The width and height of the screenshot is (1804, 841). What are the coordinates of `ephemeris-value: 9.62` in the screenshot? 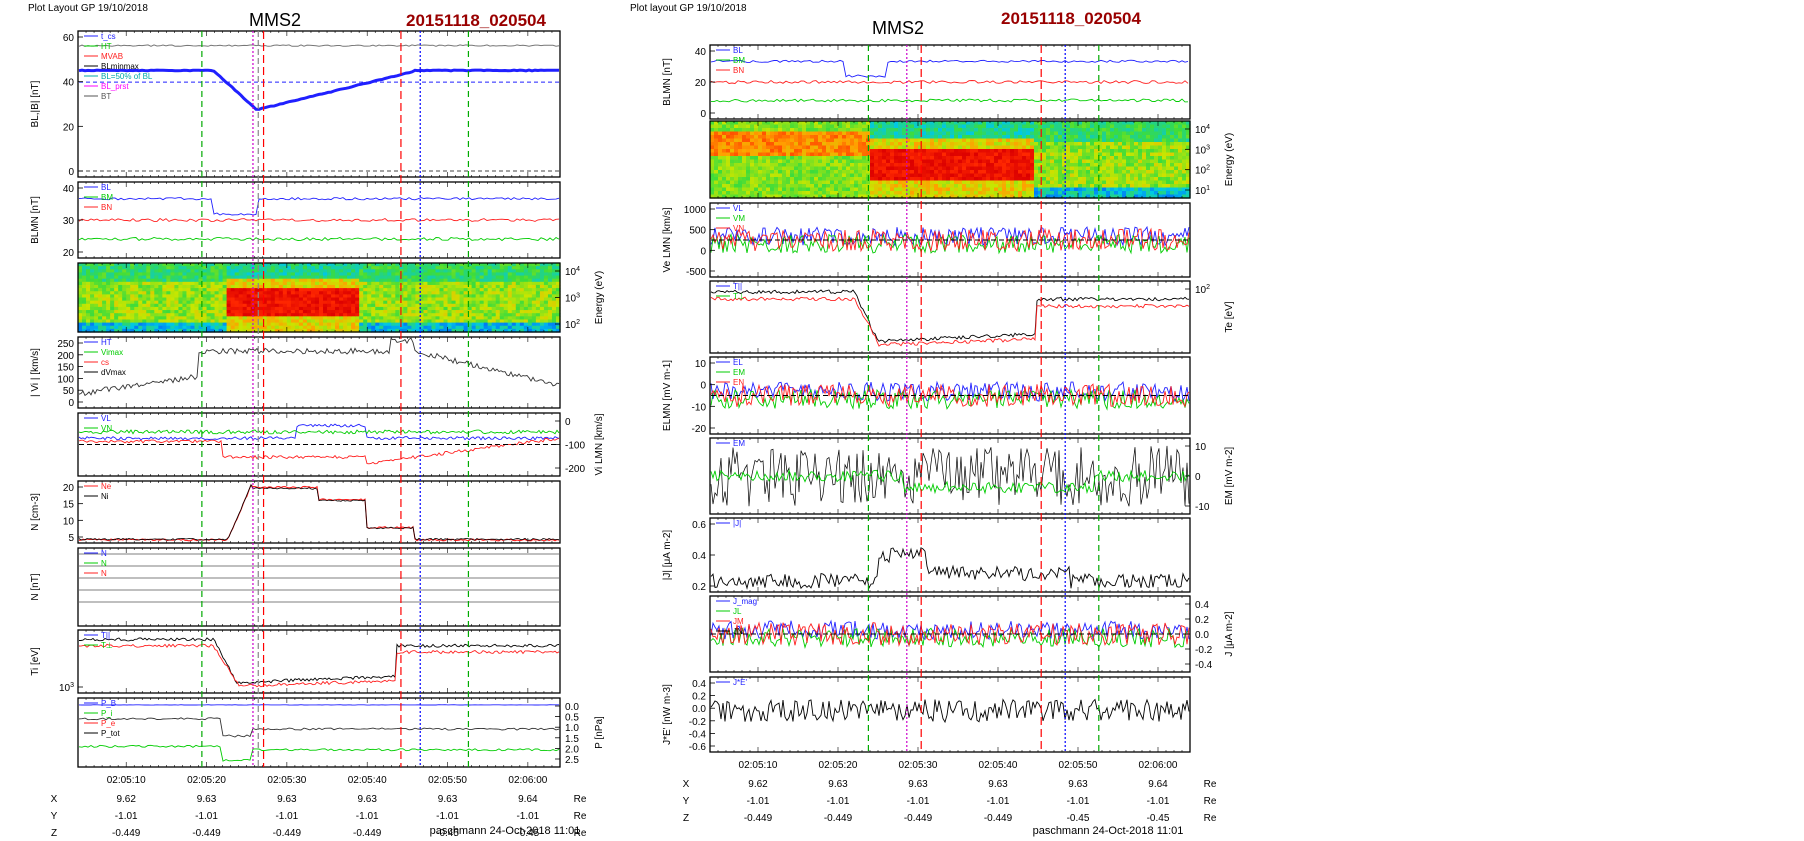 It's located at (126, 799).